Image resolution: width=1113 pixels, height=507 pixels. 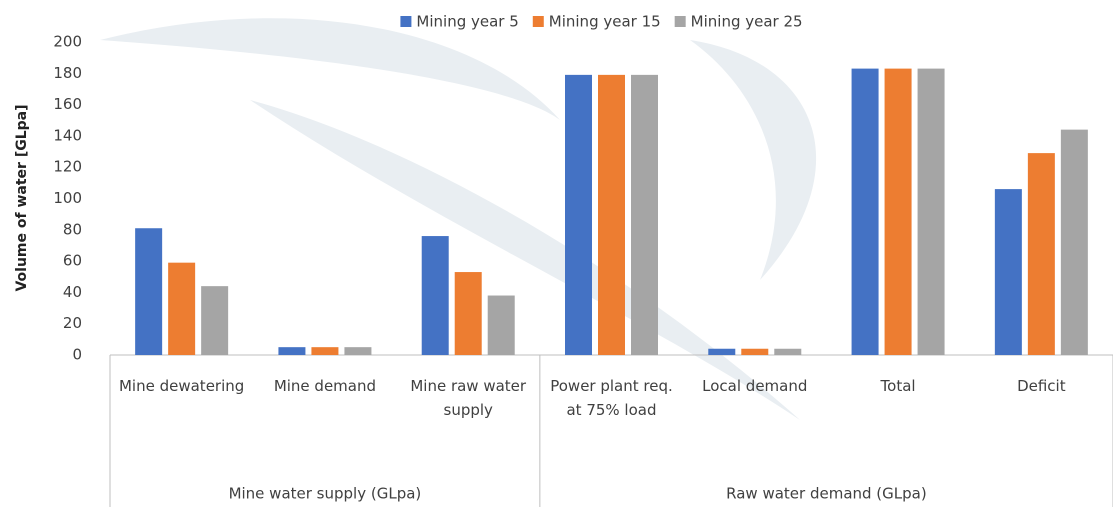 I want to click on y-tick-label: 60, so click(x=72, y=261).